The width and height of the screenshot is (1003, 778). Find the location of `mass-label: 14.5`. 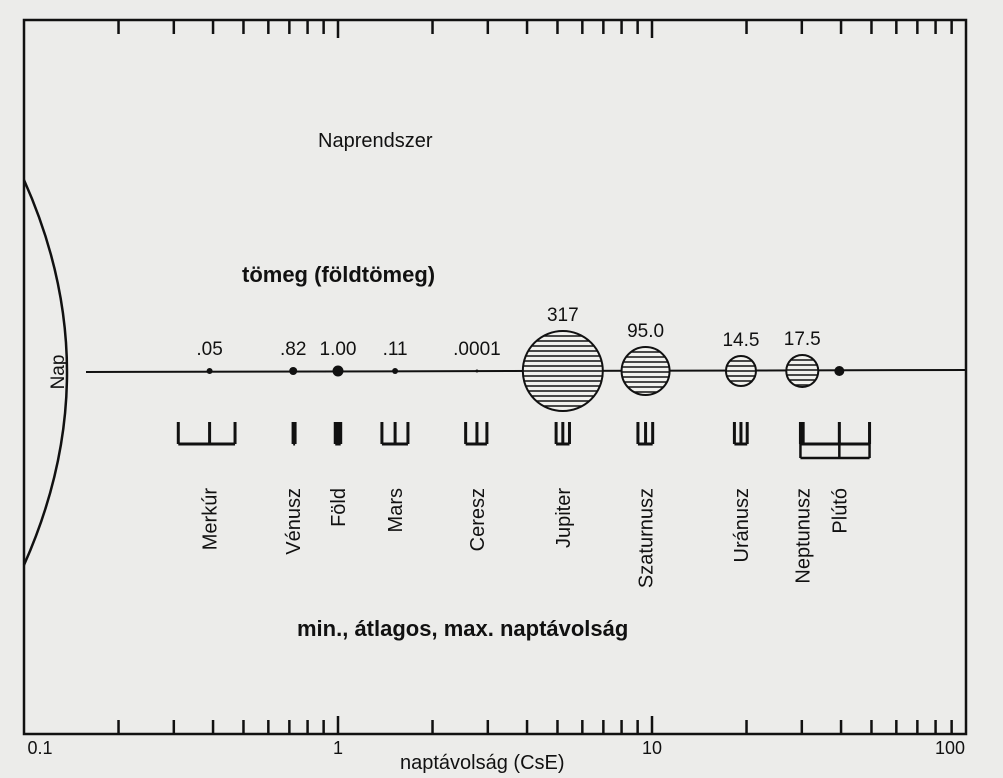

mass-label: 14.5 is located at coordinates (740, 340).